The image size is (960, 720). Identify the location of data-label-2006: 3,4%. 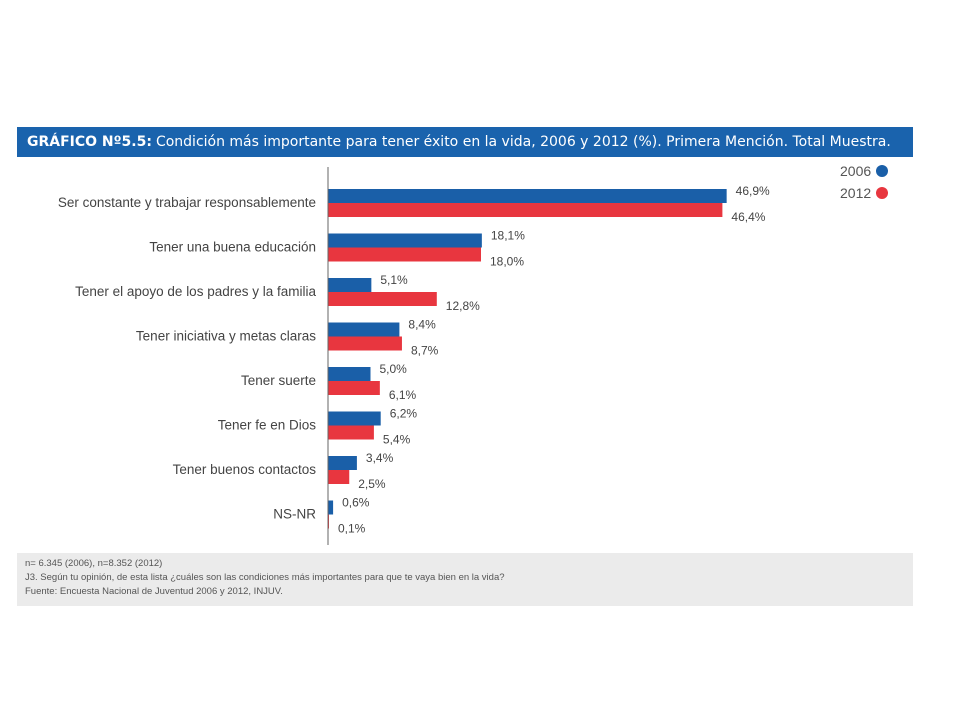
(380, 458).